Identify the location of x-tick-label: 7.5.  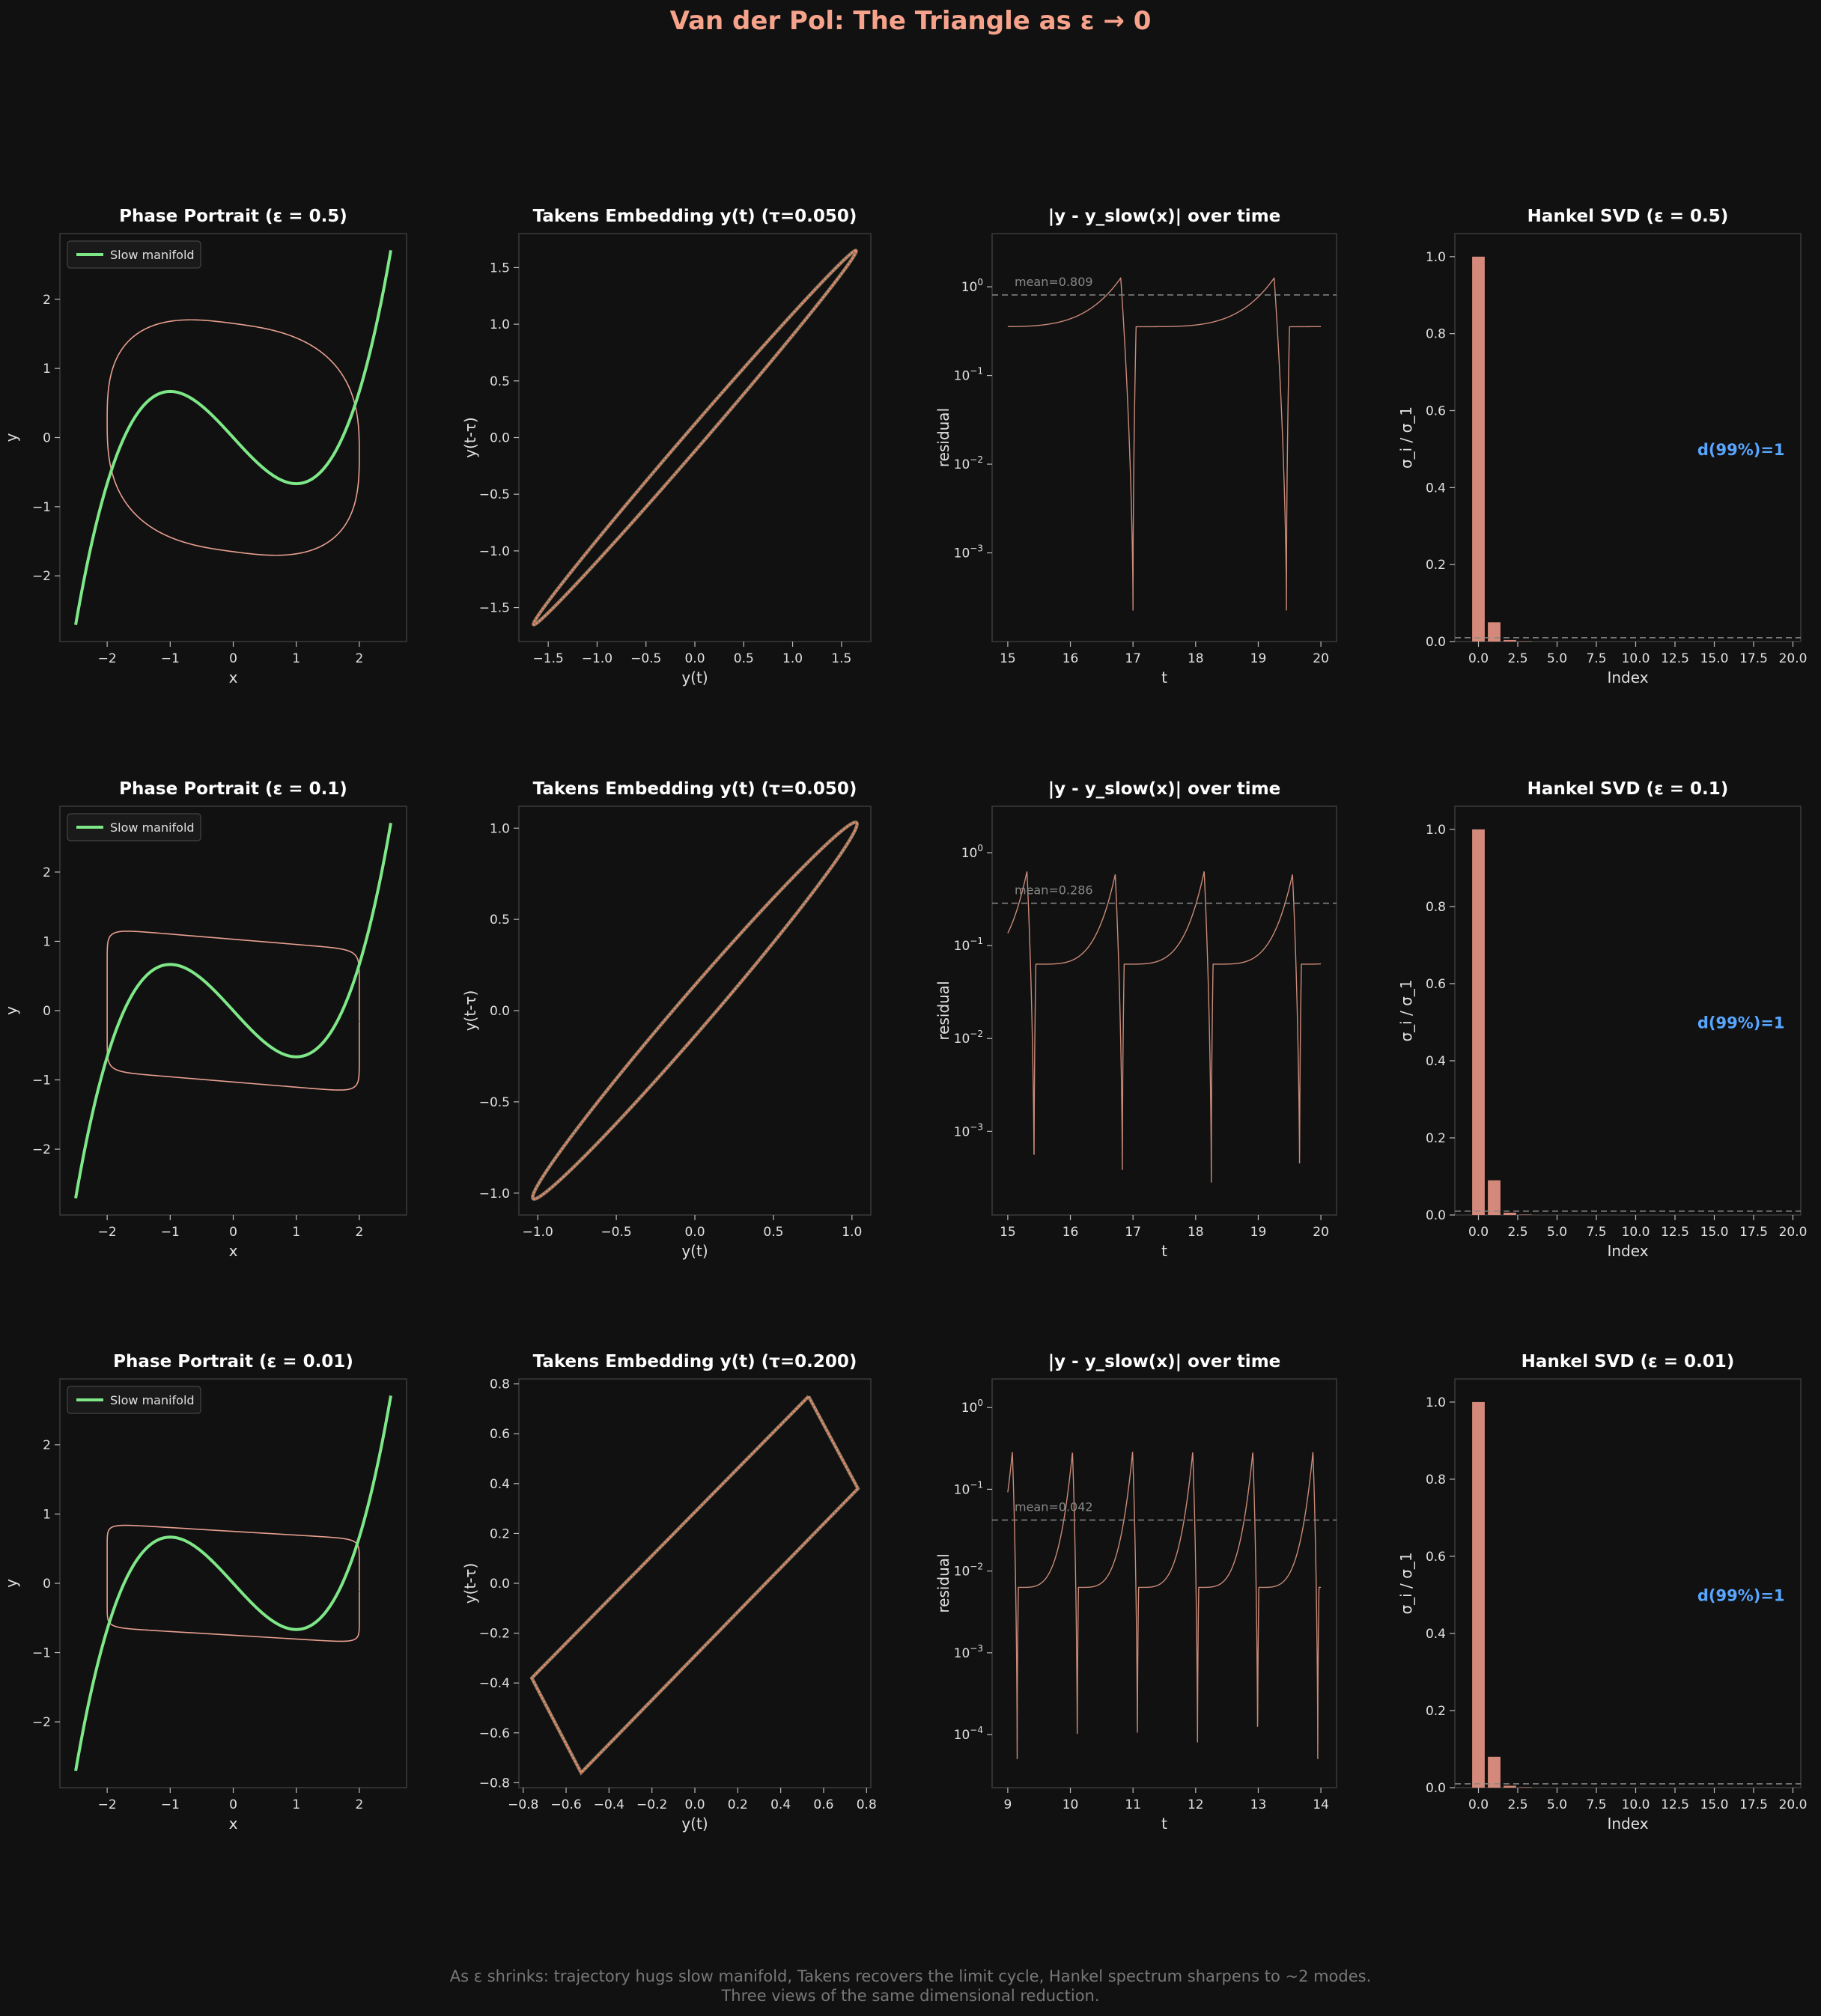
(1596, 1805).